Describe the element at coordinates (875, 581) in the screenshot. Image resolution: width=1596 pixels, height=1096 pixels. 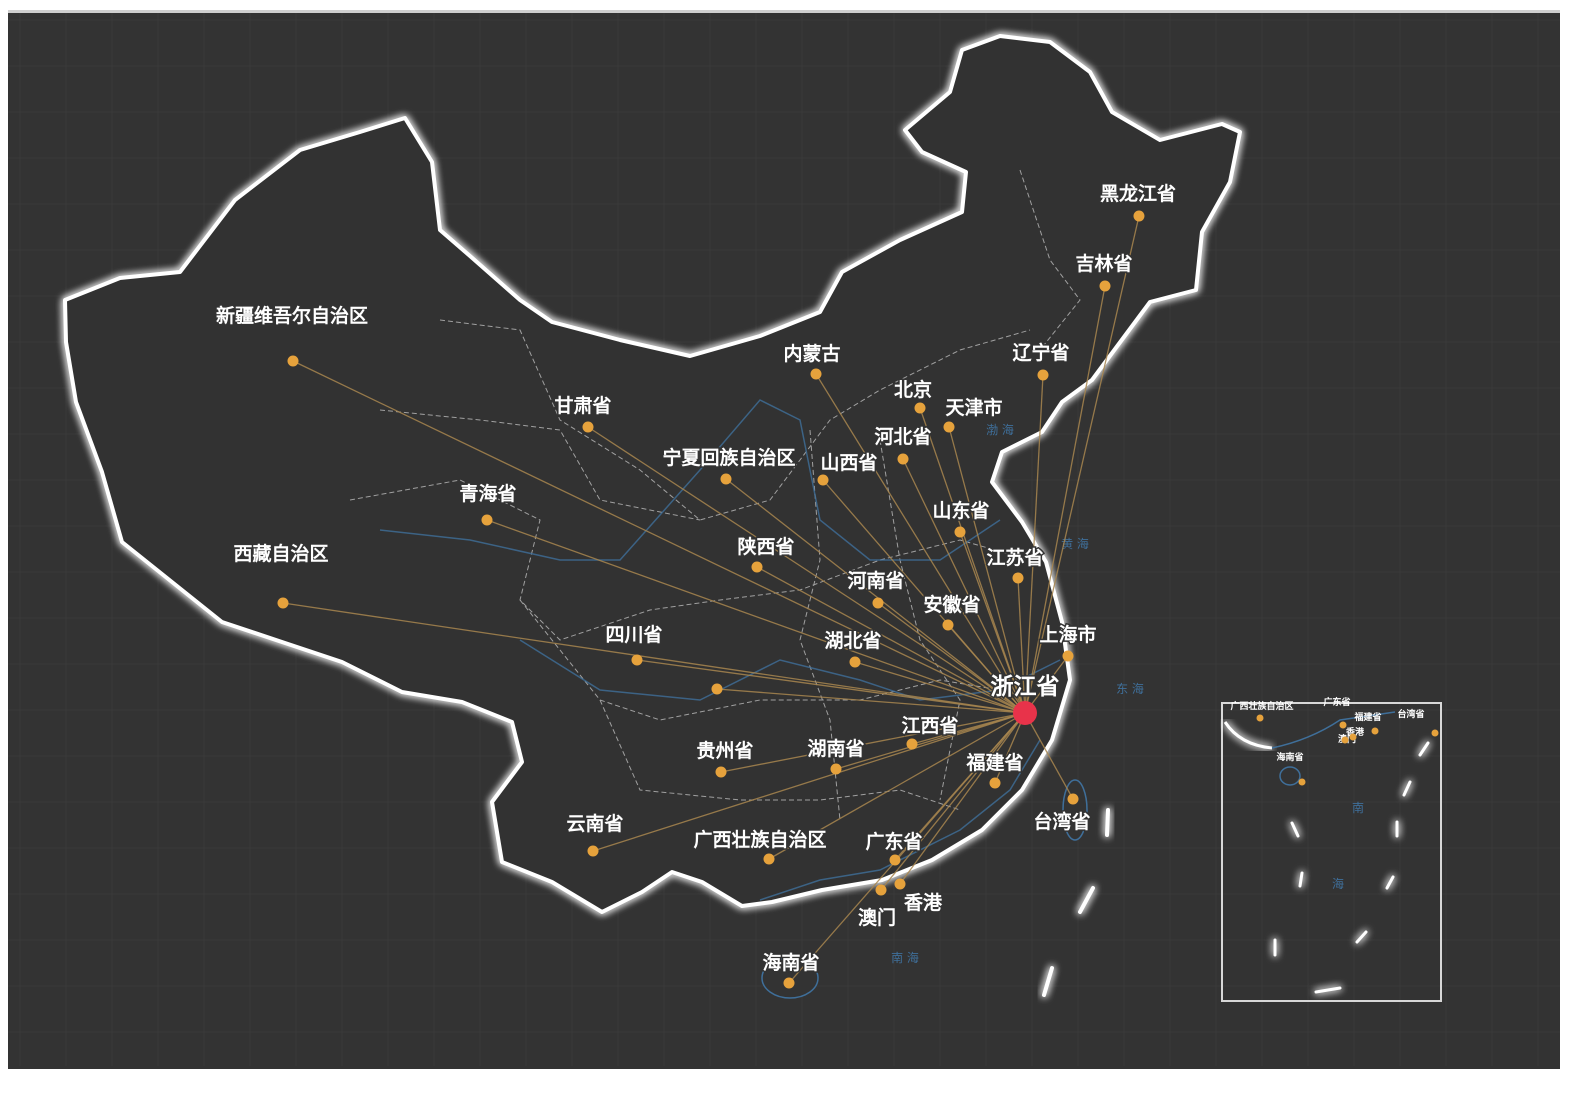
I see `province-label: 河南省` at that location.